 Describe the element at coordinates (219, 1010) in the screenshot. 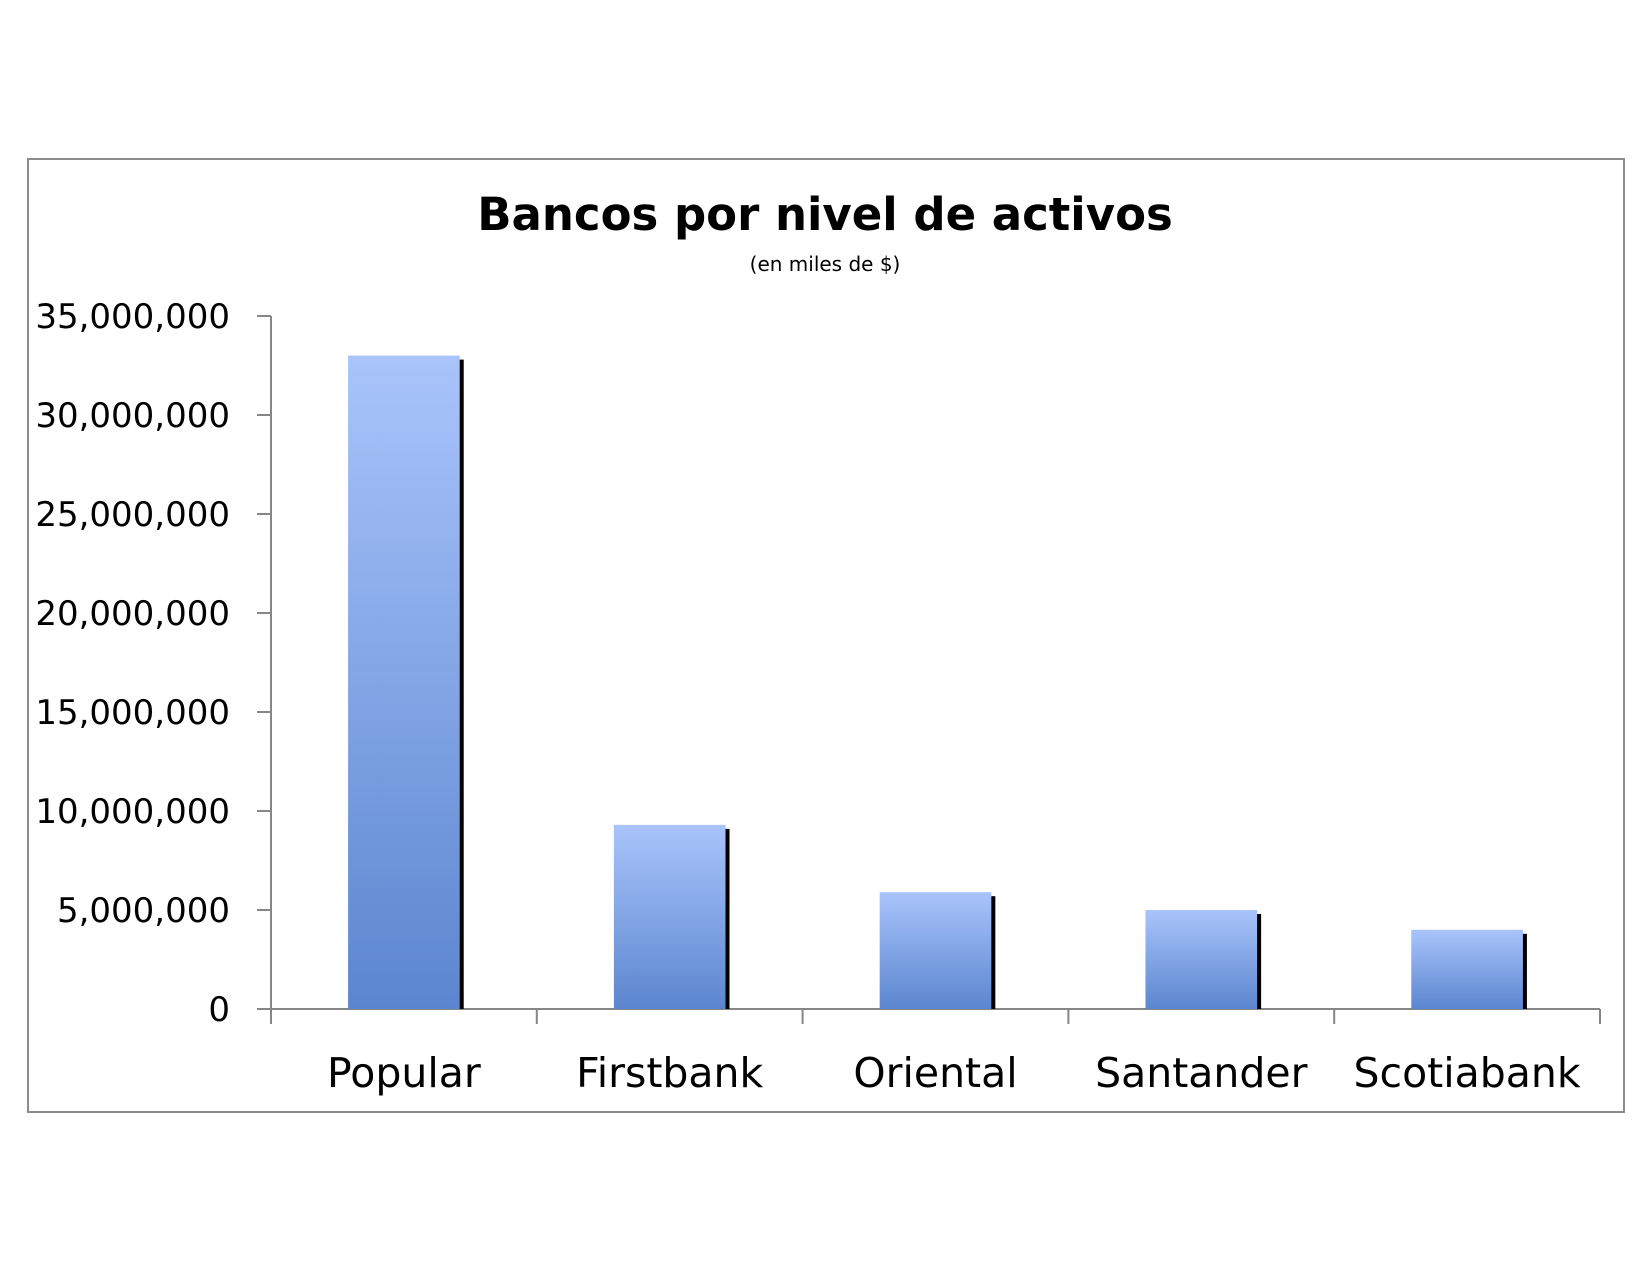

I see `y-tick-label: 0` at that location.